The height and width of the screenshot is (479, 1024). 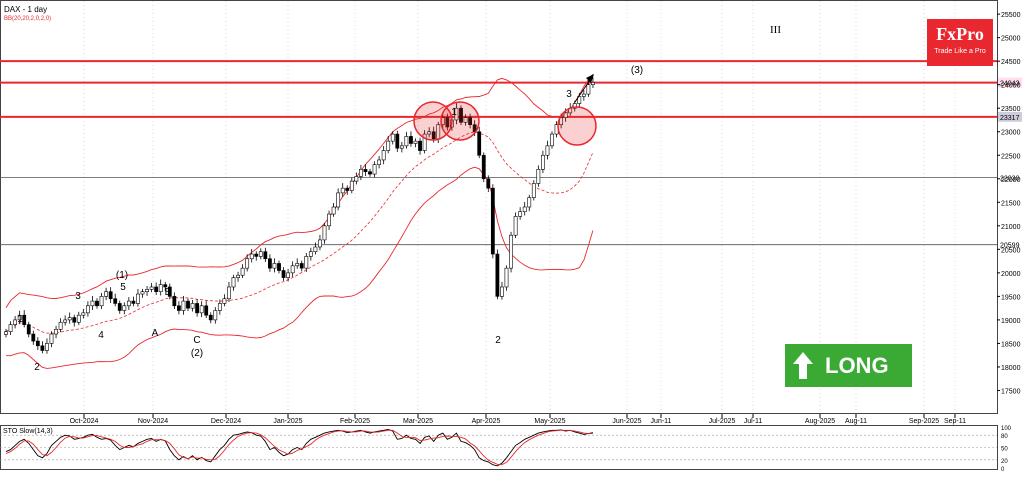 What do you see at coordinates (122, 275) in the screenshot?
I see `wave-label: (1)` at bounding box center [122, 275].